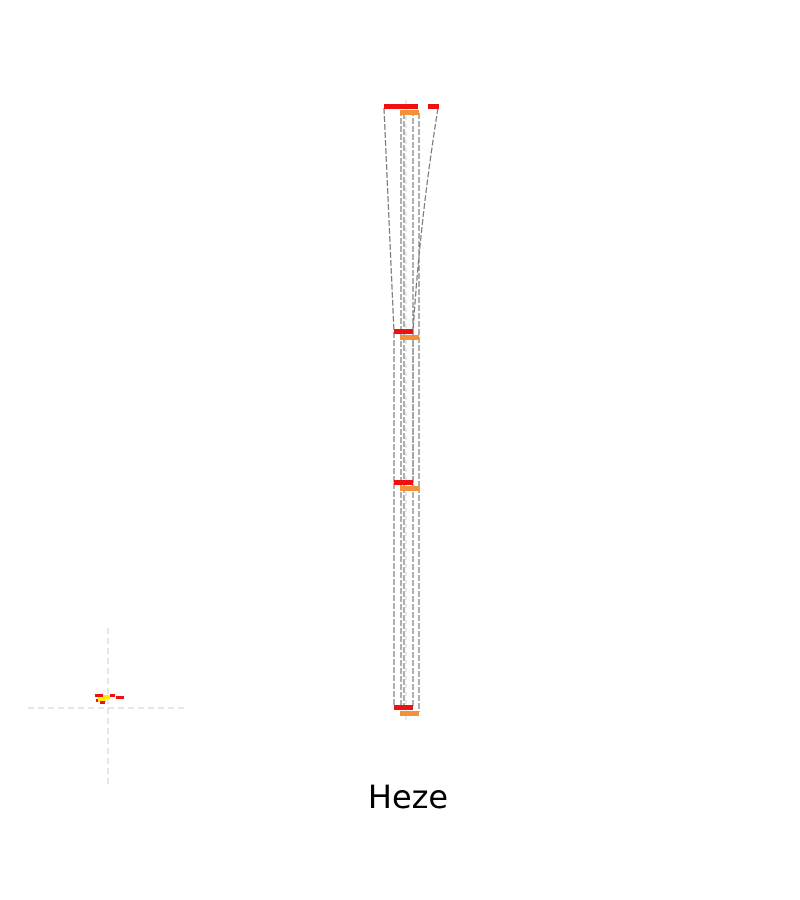  Describe the element at coordinates (108, 708) in the screenshot. I see `locator-crosshair` at that location.